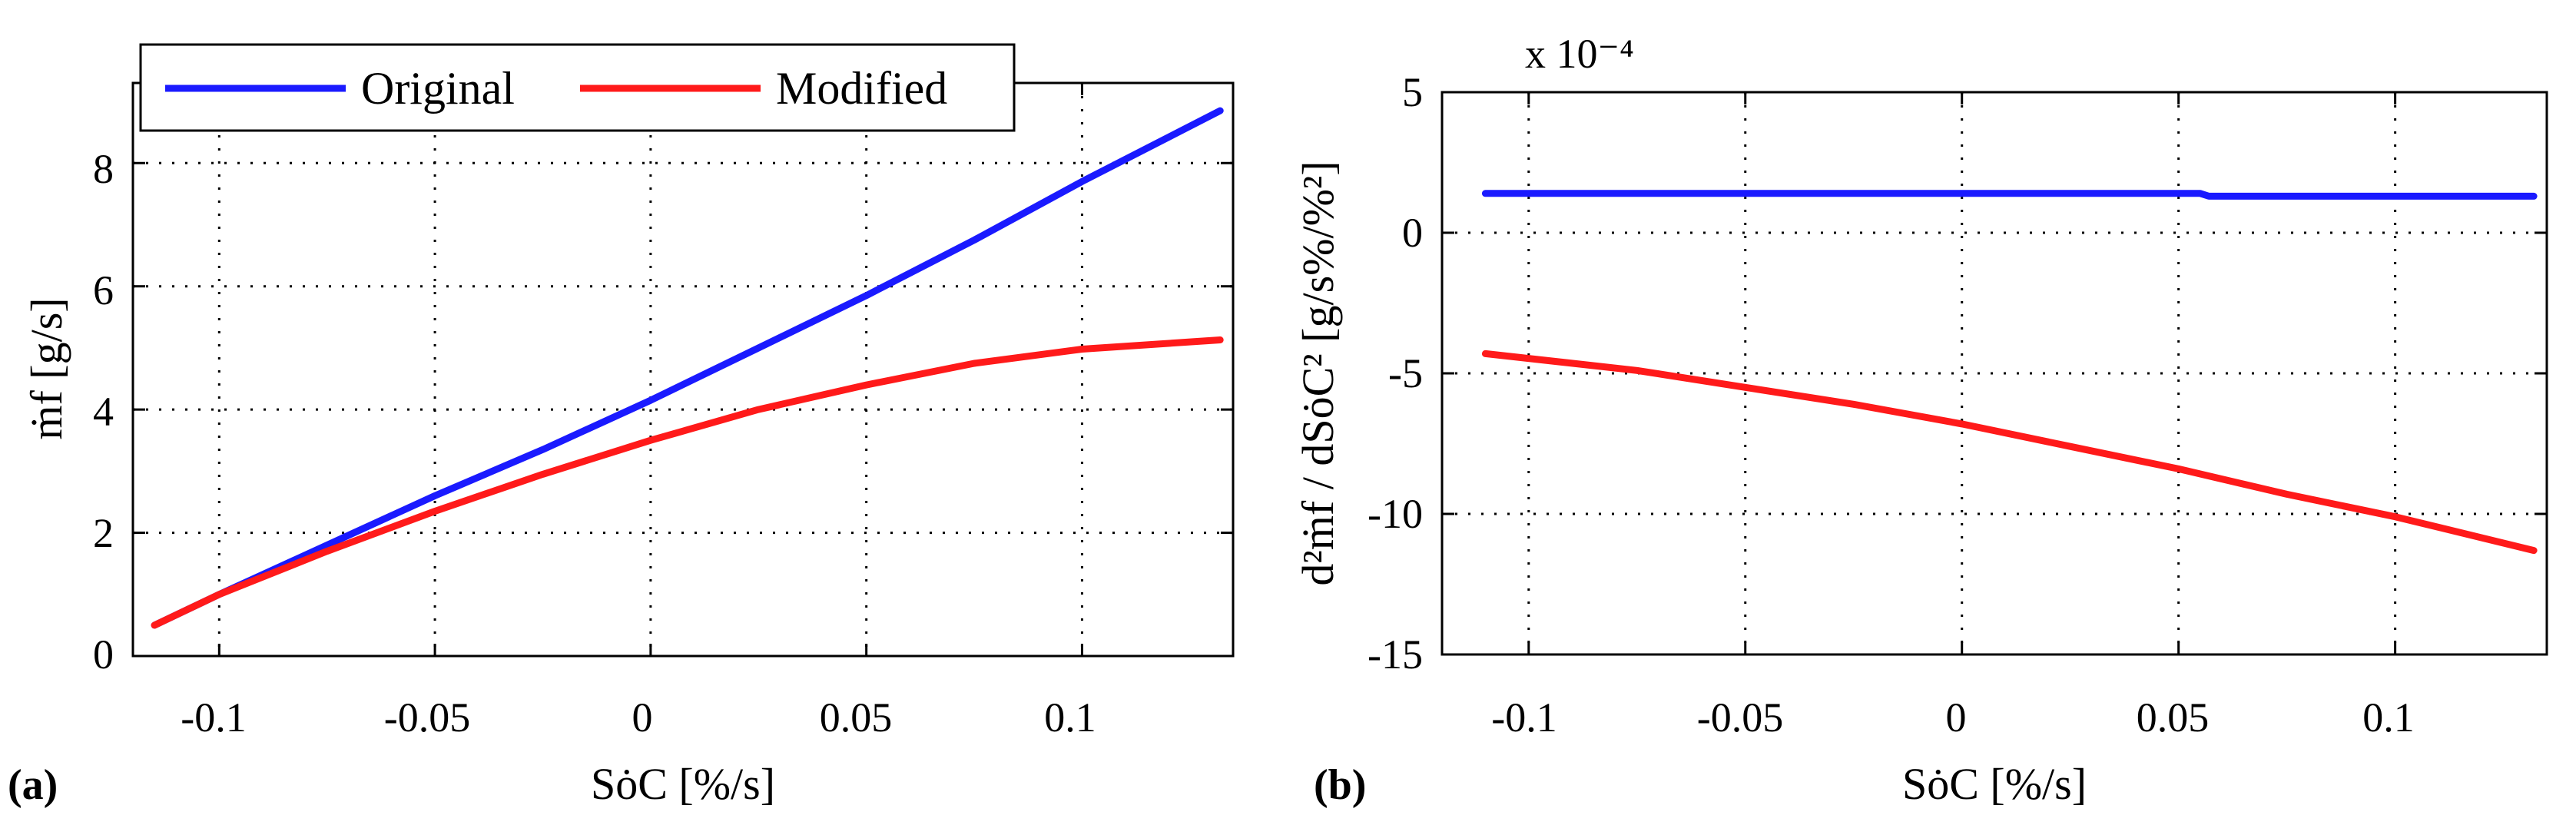 The height and width of the screenshot is (835, 2576). What do you see at coordinates (1070, 717) in the screenshot?
I see `panel-a-xtick-label: 0.1` at bounding box center [1070, 717].